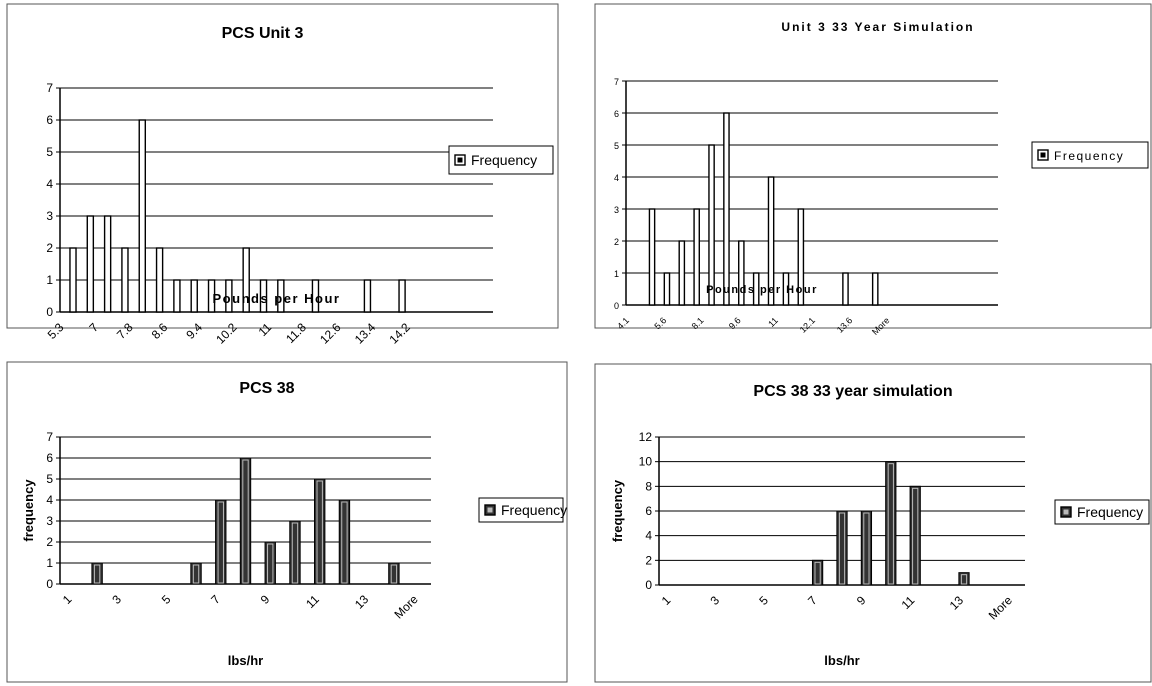  What do you see at coordinates (877, 27) in the screenshot?
I see `chart-title: Unit 3 33 Year Simulation` at bounding box center [877, 27].